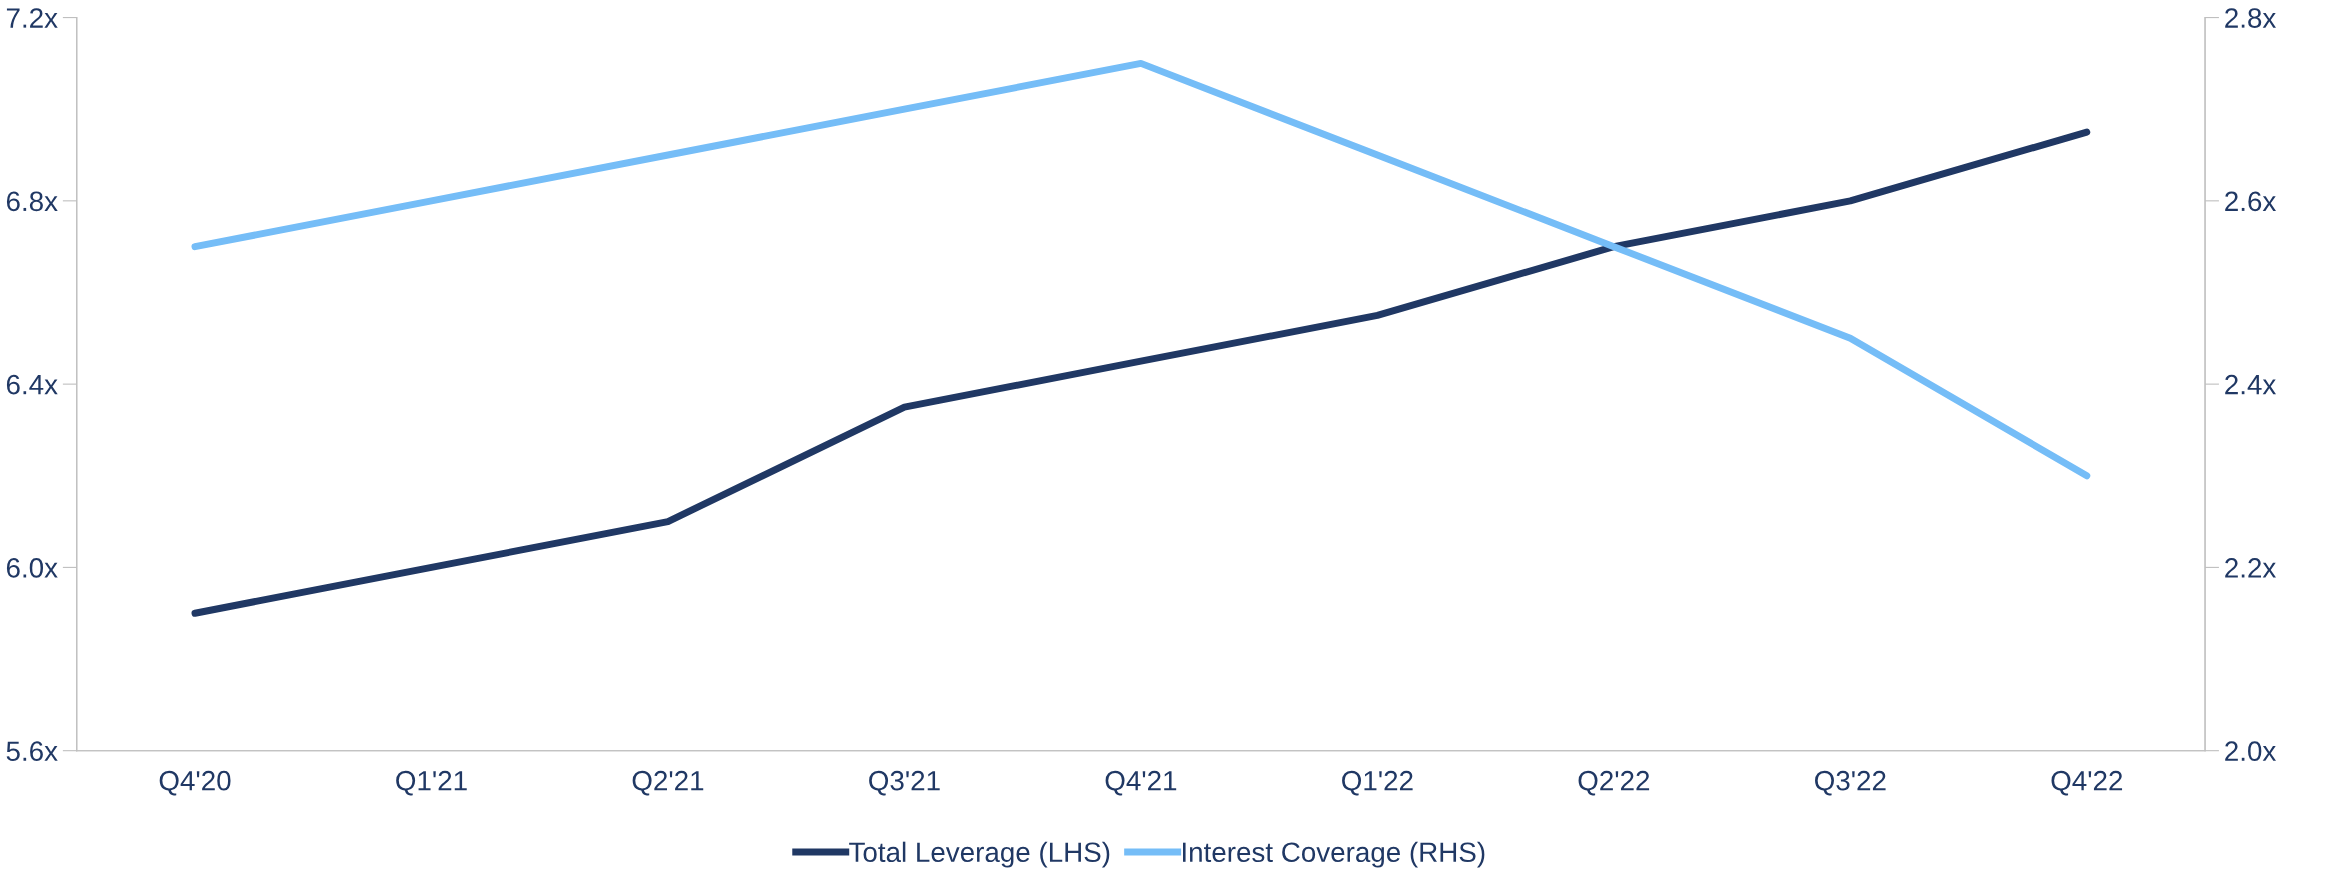  Describe the element at coordinates (1377, 783) in the screenshot. I see `x-tick-label: Q1'22` at that location.